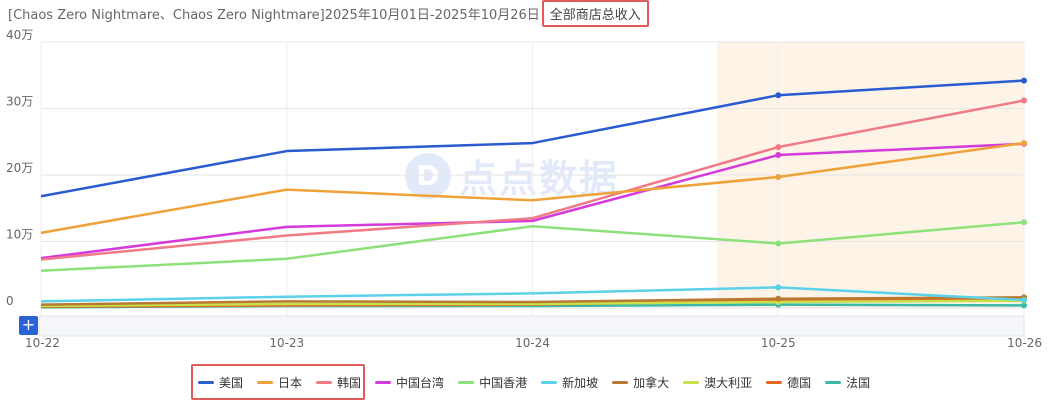 The width and height of the screenshot is (1048, 401). I want to click on legend-item: 加拿大, so click(640, 382).